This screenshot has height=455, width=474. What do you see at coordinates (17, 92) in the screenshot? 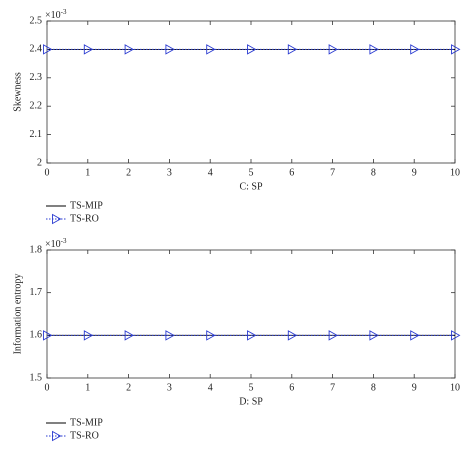
I see `y-axis-label: Skewness` at bounding box center [17, 92].